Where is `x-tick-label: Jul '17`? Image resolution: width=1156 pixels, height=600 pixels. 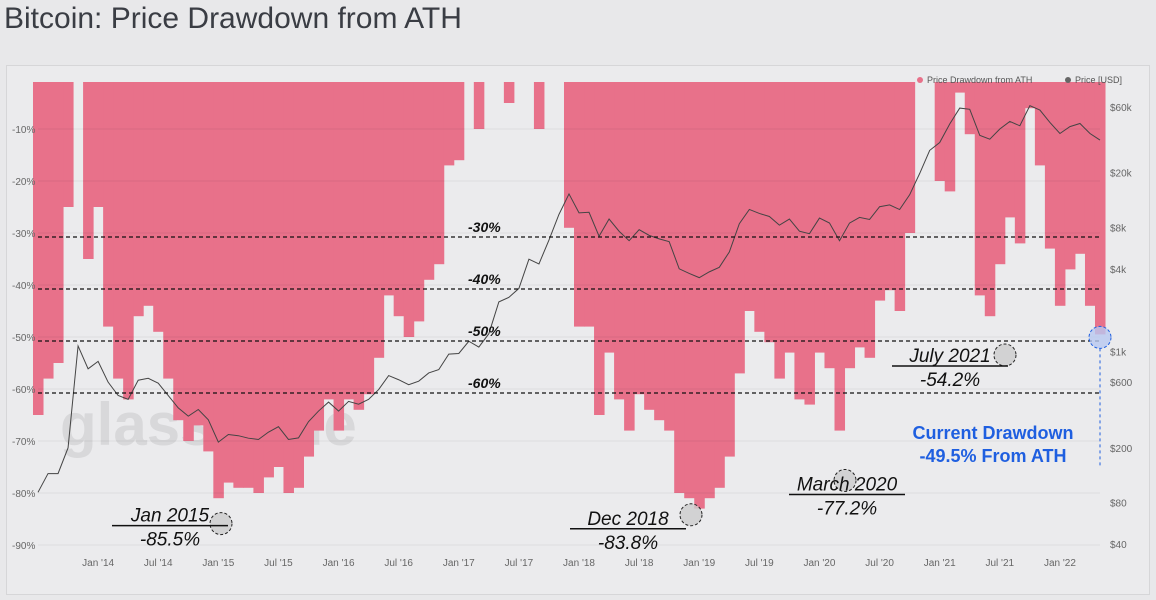 x-tick-label: Jul '17 is located at coordinates (519, 563).